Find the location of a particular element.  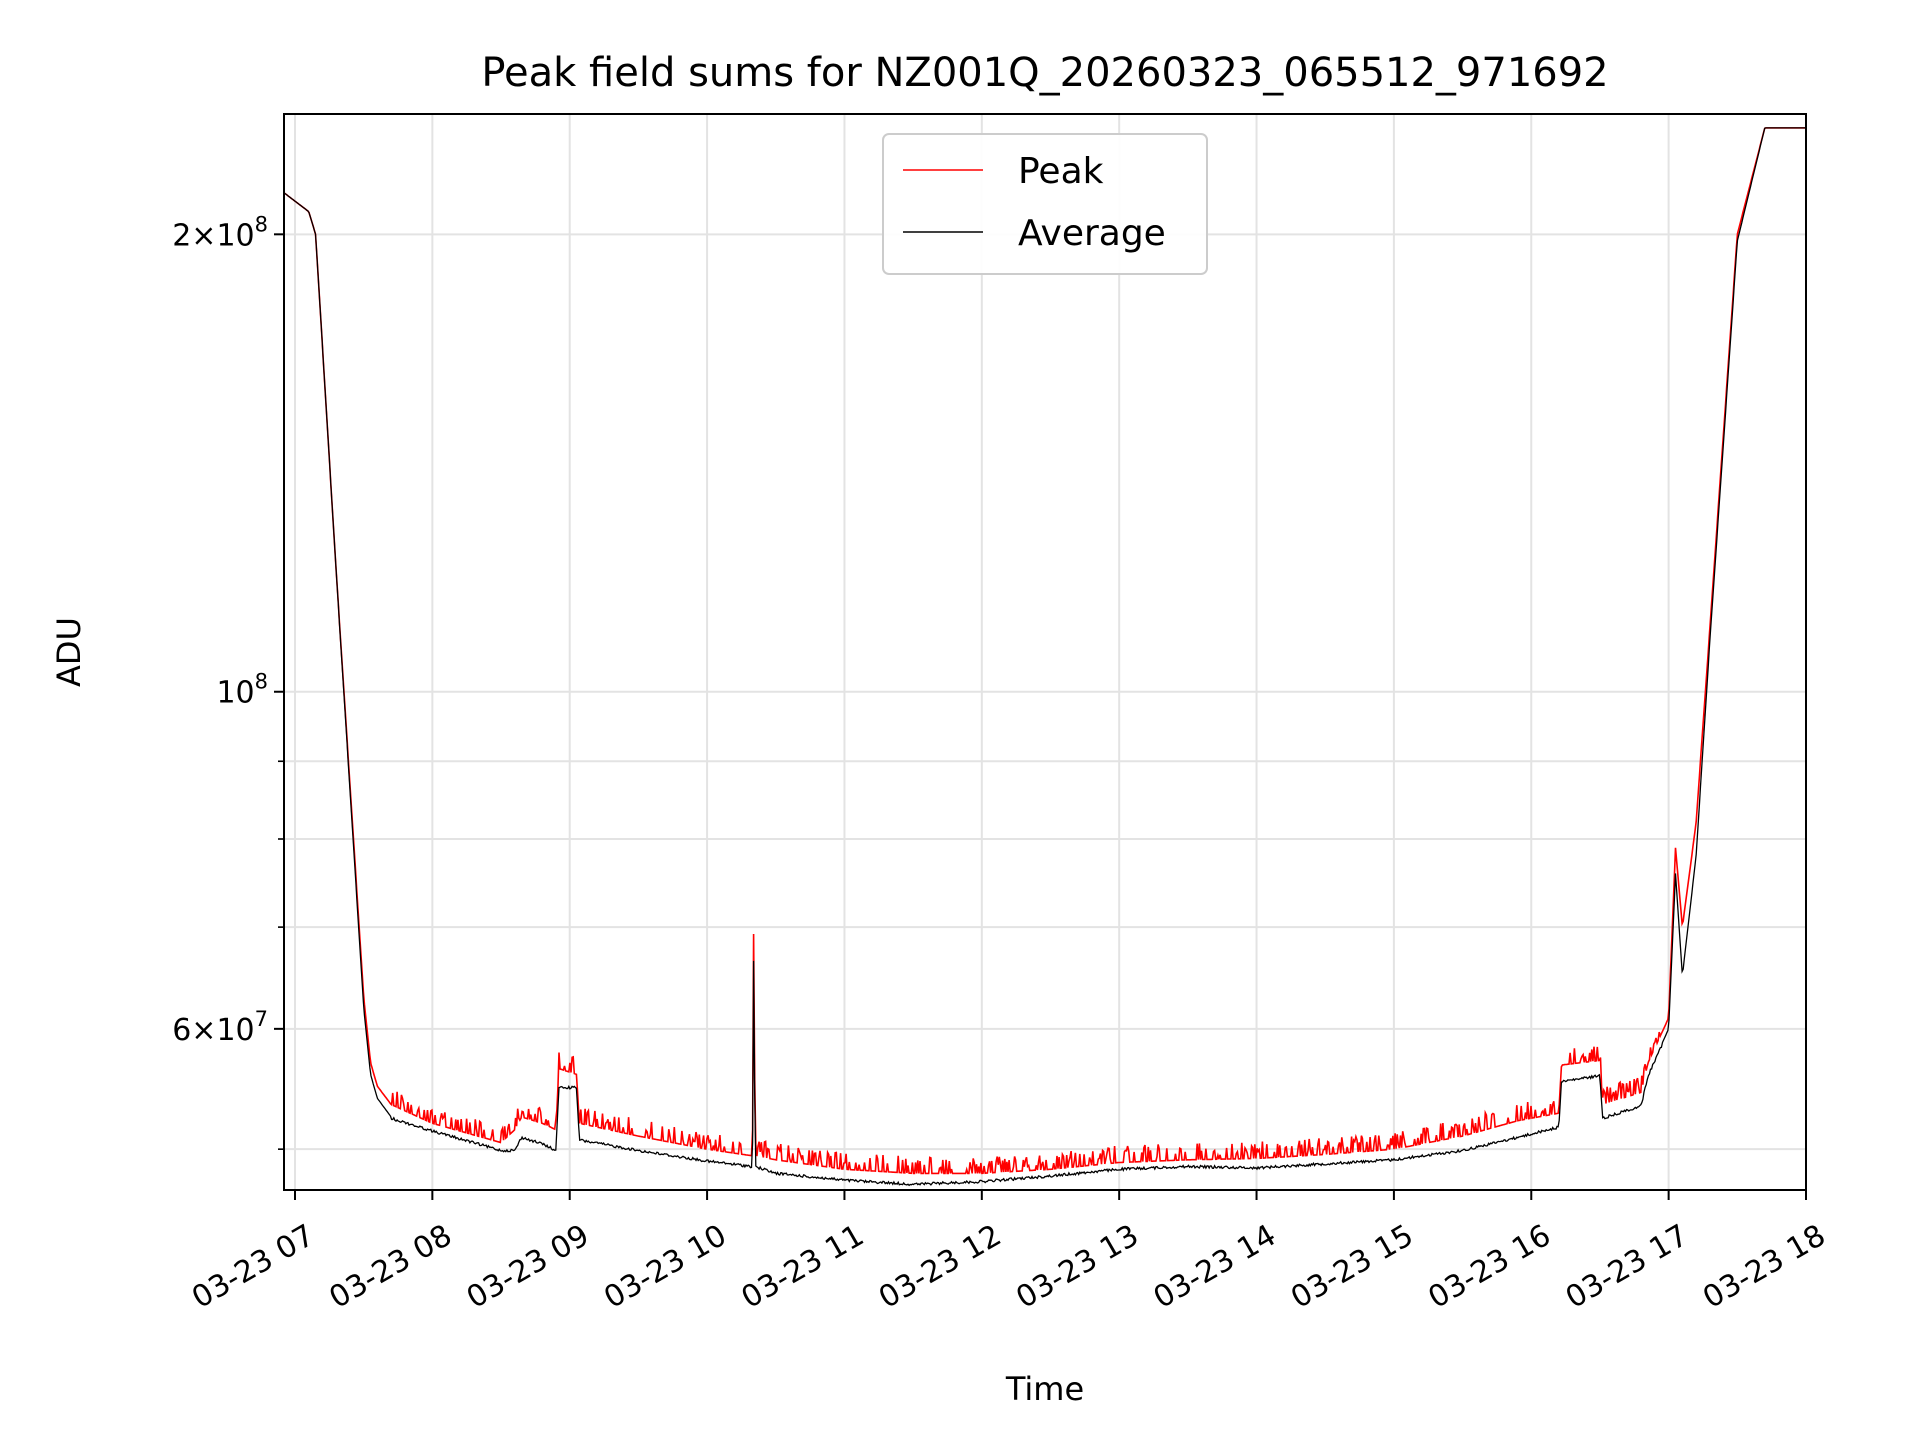

legend-peak-label: Peak is located at coordinates (1061, 171).